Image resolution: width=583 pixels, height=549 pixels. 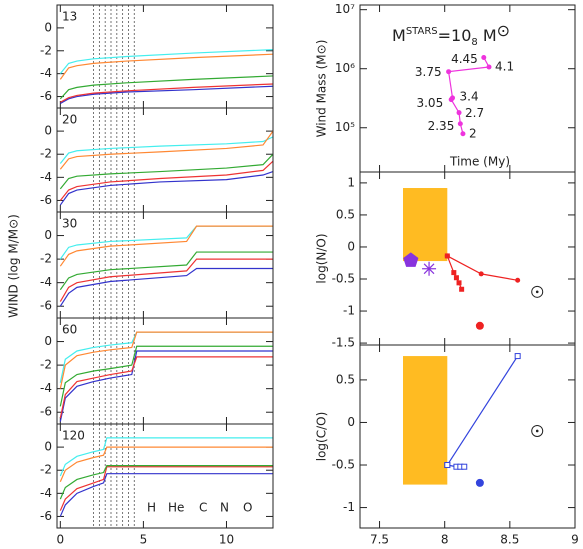 What do you see at coordinates (61, 540) in the screenshot?
I see `x-tick-label: 0` at bounding box center [61, 540].